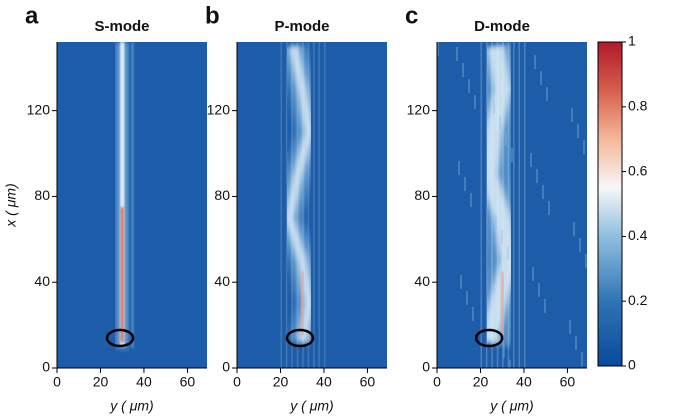 Image resolution: width=678 pixels, height=418 pixels. I want to click on colorbar-tick-label: 0.4, so click(638, 235).